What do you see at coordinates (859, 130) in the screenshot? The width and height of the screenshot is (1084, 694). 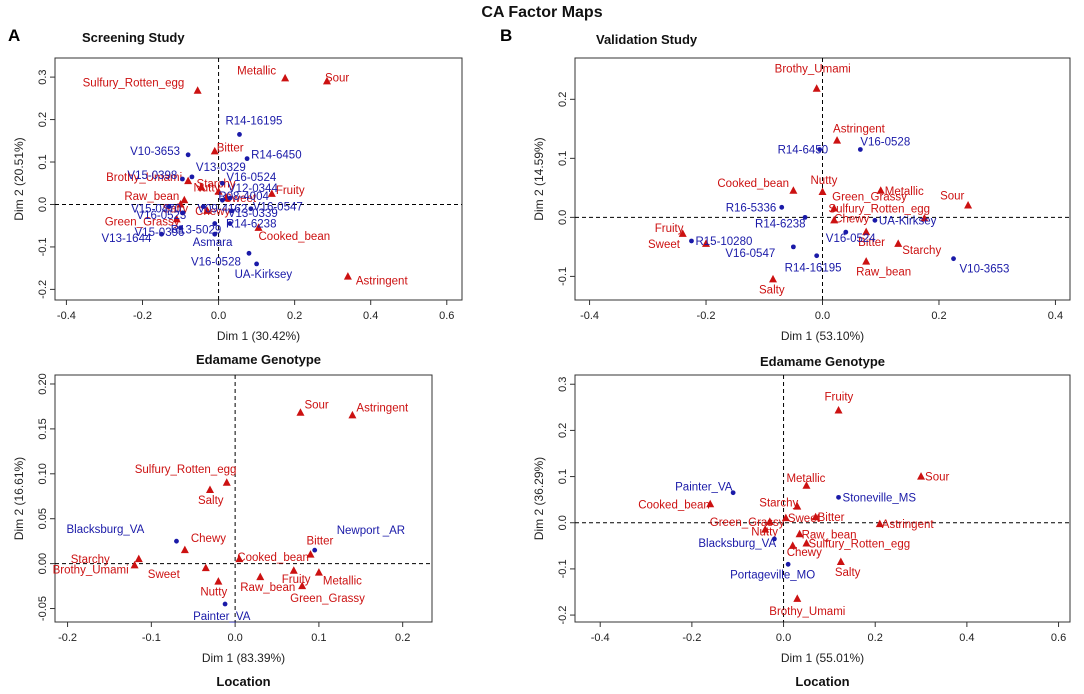 I see `validation-genotype-label-astringent: Astringent` at bounding box center [859, 130].